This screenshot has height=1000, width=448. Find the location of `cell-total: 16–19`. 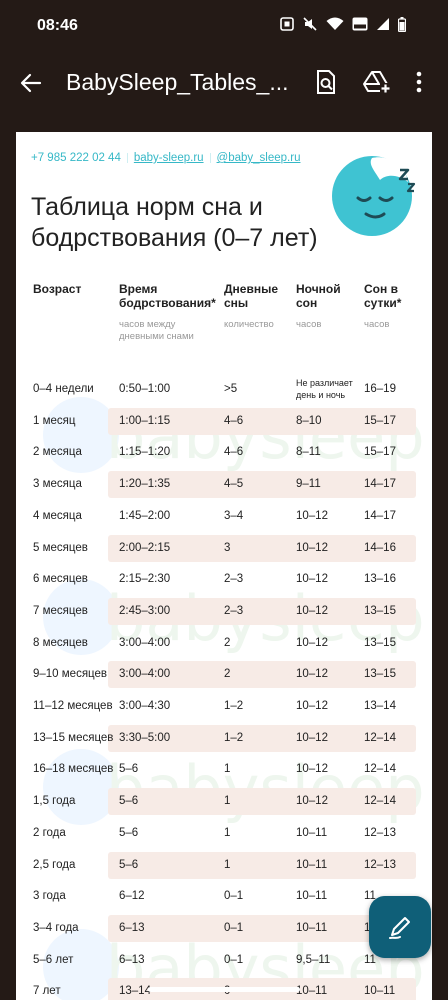

cell-total: 16–19 is located at coordinates (380, 389).